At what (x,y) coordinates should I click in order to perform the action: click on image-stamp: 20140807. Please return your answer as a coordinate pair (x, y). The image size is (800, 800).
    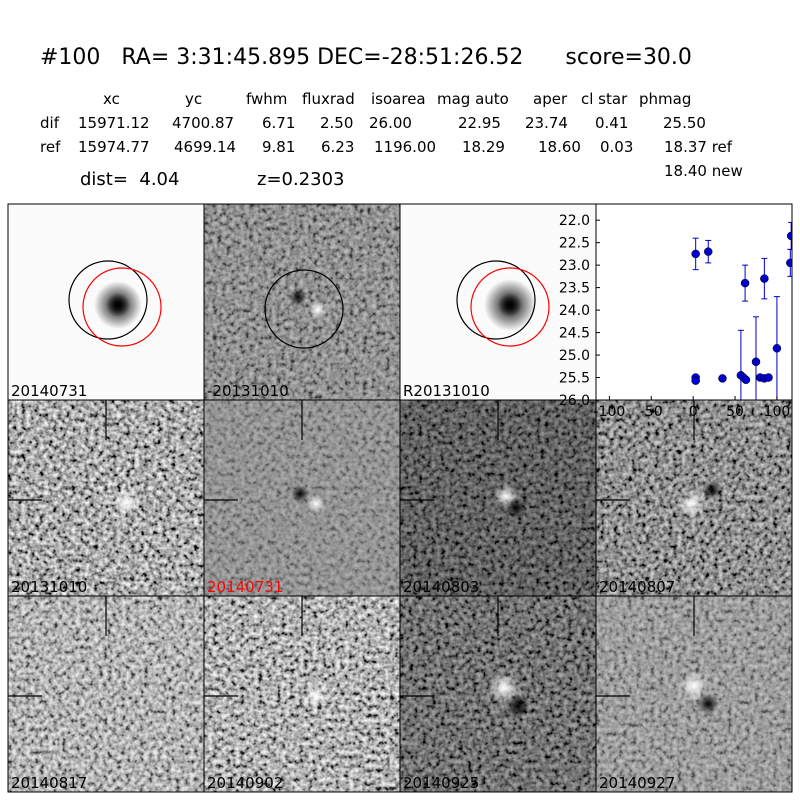
    Looking at the image, I should click on (694, 498).